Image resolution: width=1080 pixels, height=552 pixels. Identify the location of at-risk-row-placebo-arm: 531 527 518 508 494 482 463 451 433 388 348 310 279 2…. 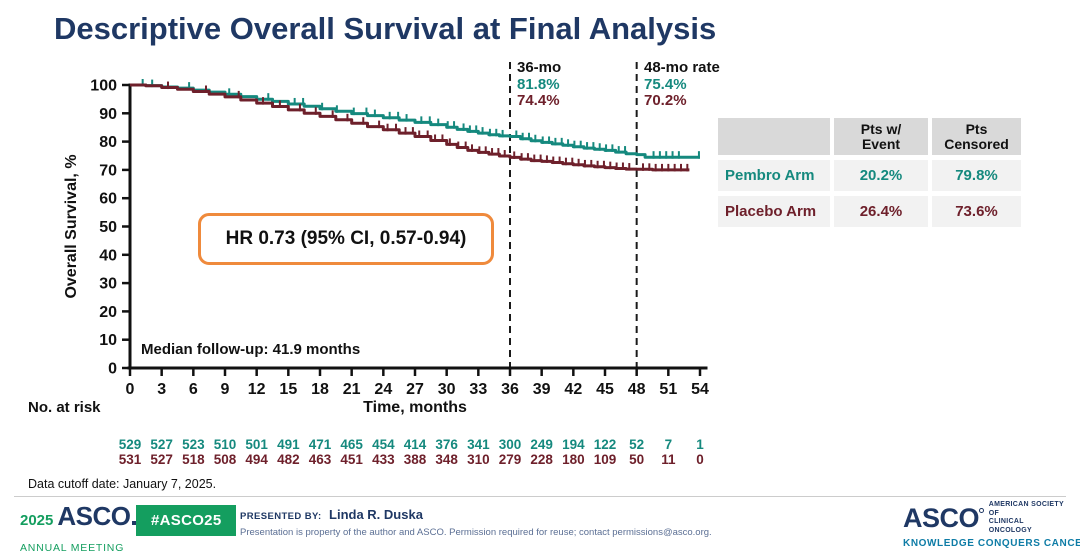
(411, 459).